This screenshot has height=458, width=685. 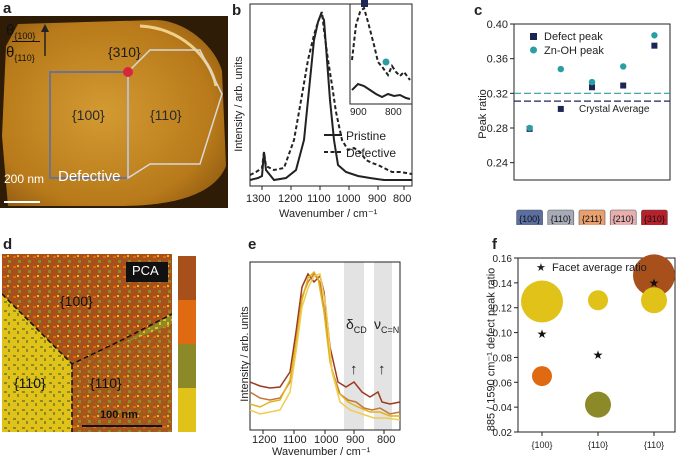 I want to click on panel-b-label: b, so click(x=237, y=10).